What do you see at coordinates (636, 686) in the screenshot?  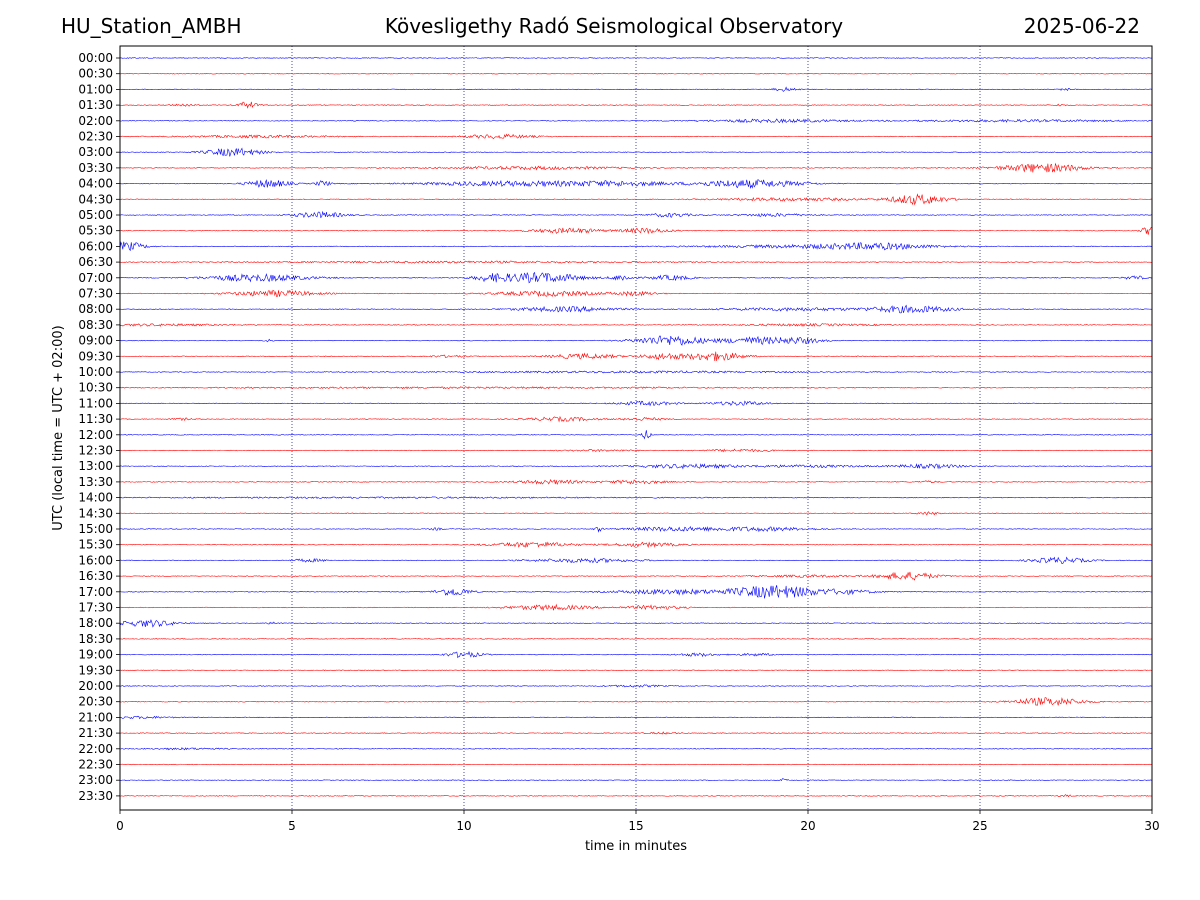 I see `trace-2000` at bounding box center [636, 686].